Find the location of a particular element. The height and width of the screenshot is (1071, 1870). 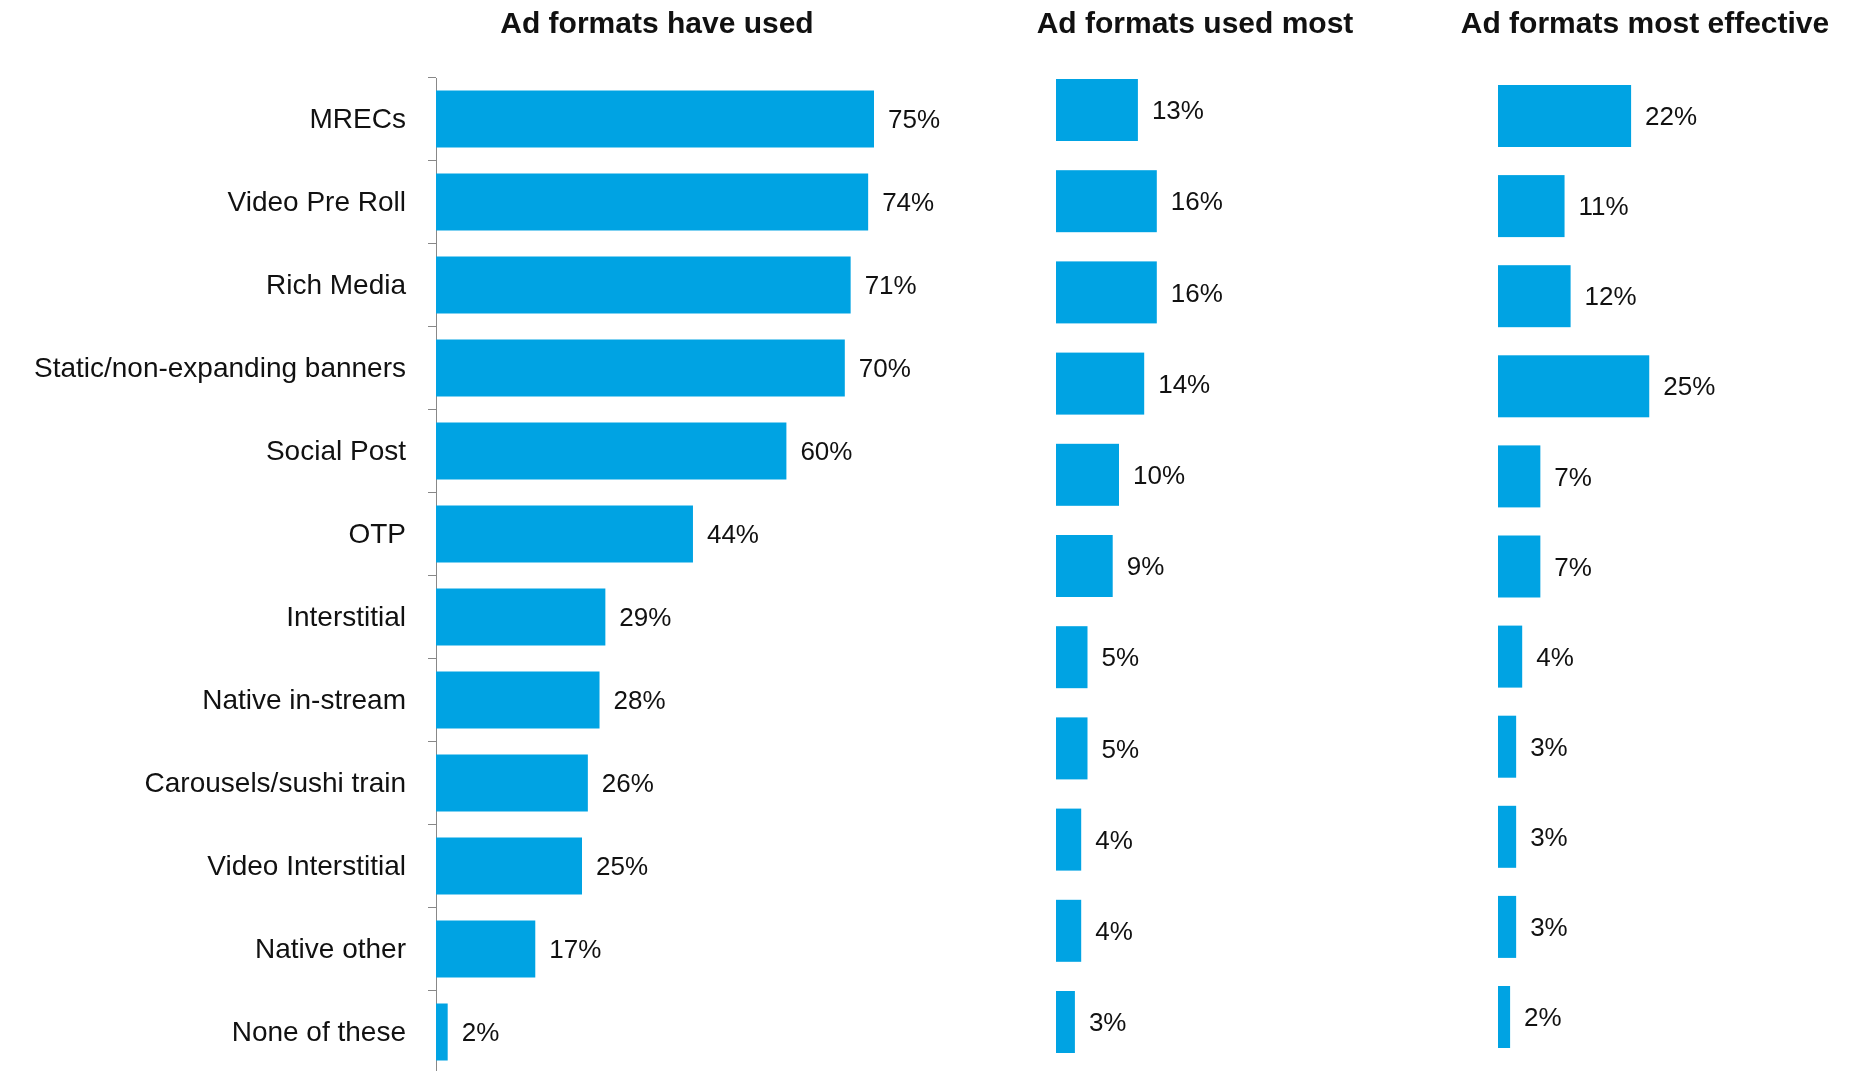

data-label: 74% is located at coordinates (908, 202).